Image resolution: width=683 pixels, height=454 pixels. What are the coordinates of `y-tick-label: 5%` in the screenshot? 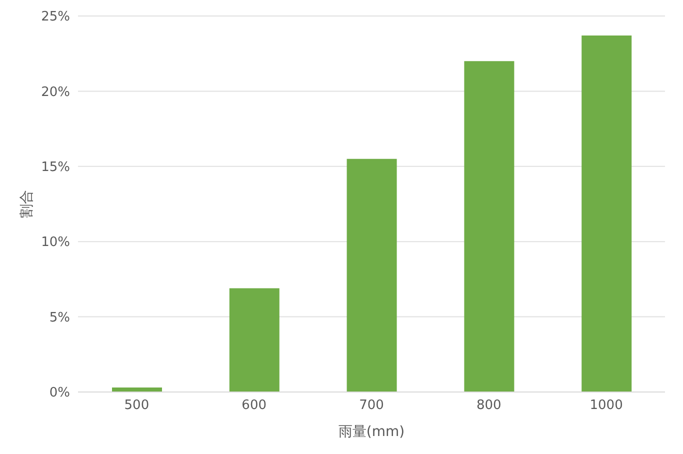 It's located at (59, 318).